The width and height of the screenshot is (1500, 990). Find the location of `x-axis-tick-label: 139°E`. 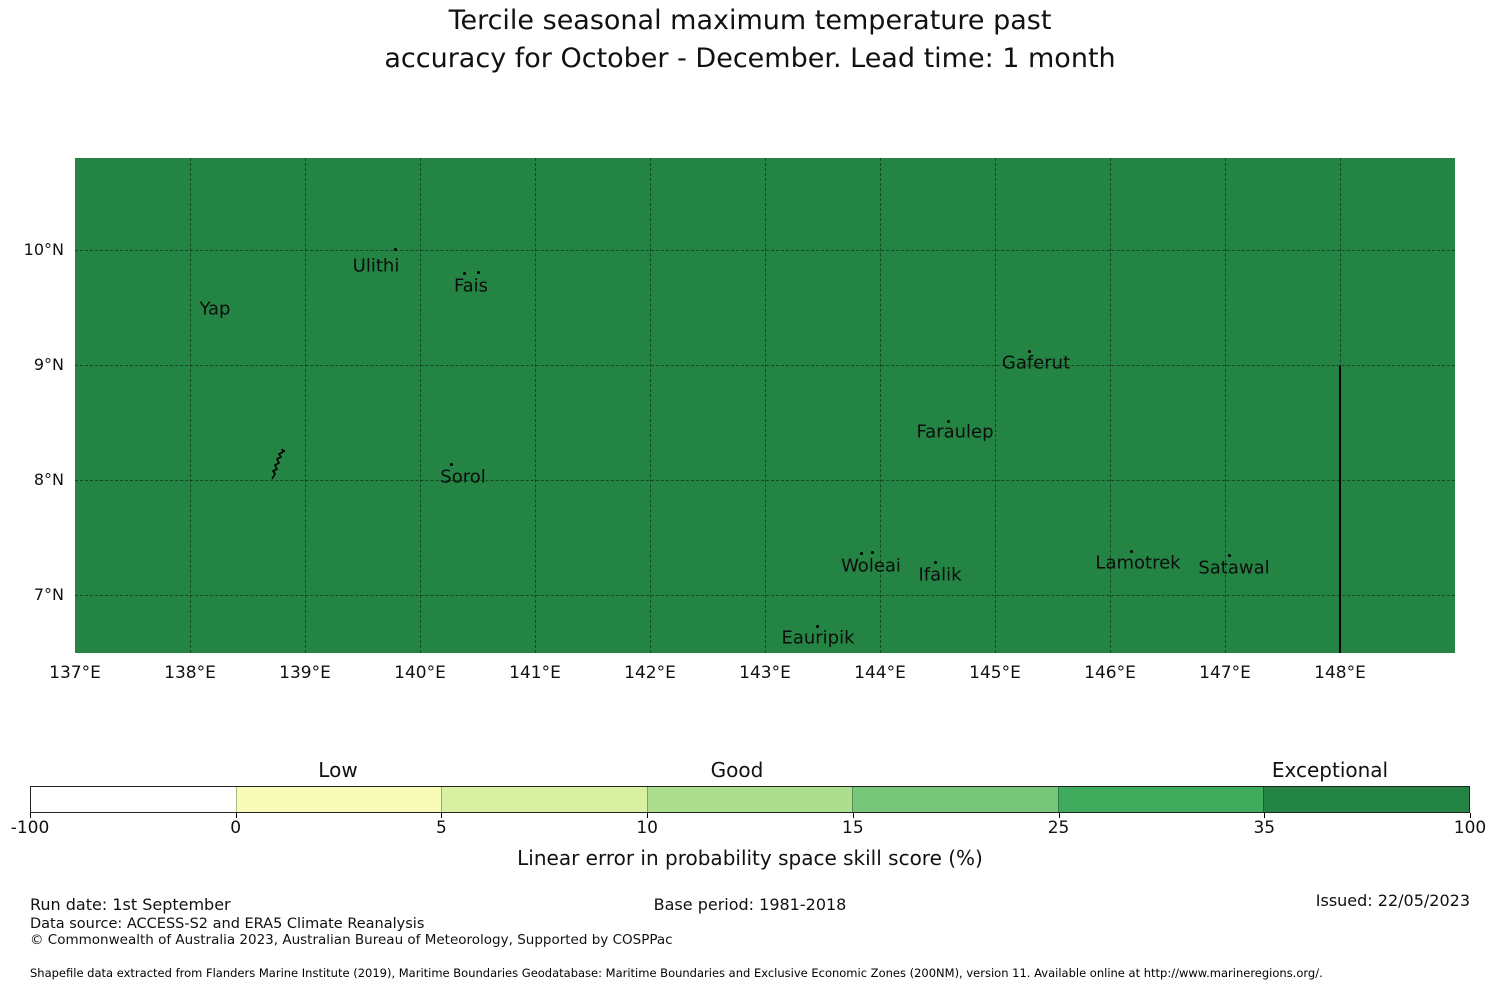

x-axis-tick-label: 139°E is located at coordinates (305, 673).